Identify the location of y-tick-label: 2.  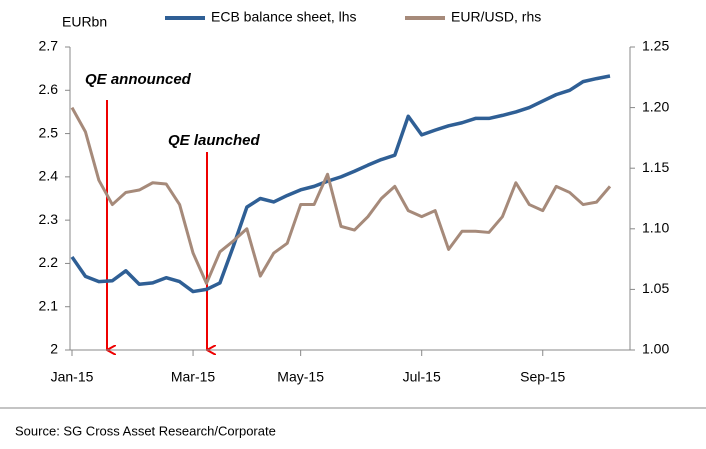
(54, 349).